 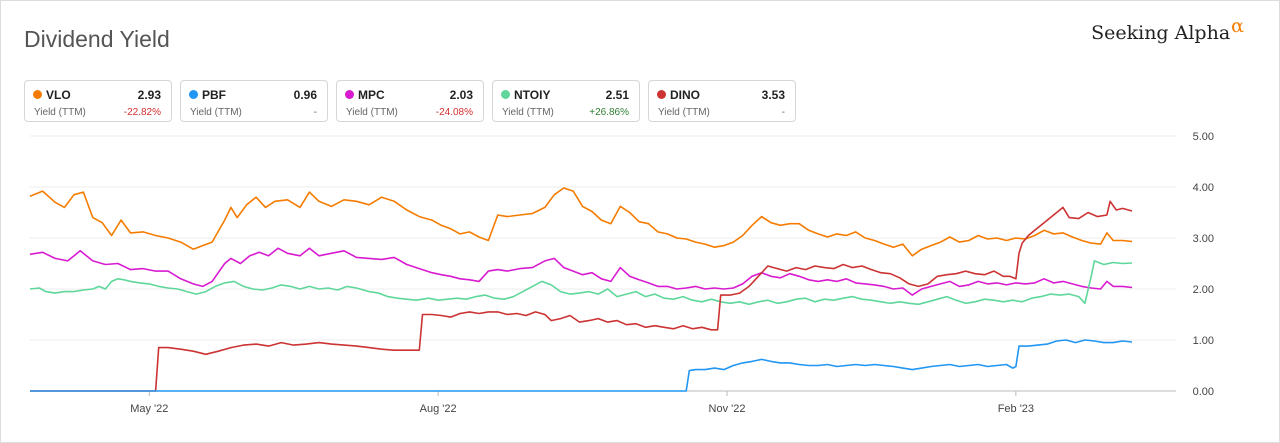 I want to click on legend-card-dino: DINO 3.53 Yield (TTM) -, so click(x=722, y=101).